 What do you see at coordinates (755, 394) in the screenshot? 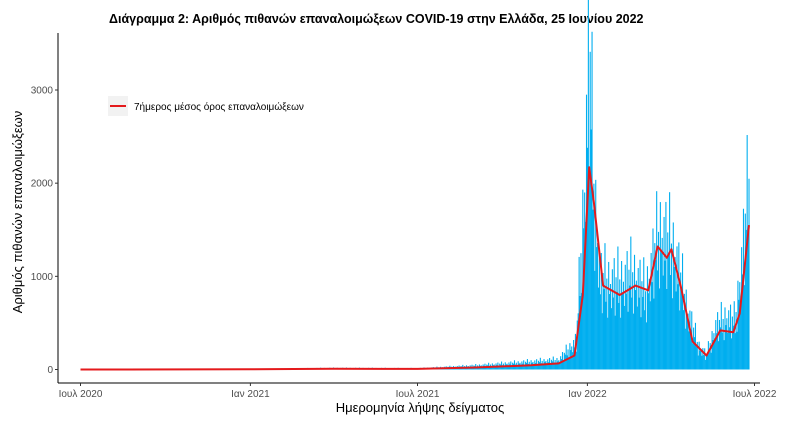
I see `x-tick-label: Ιουλ 2022` at bounding box center [755, 394].